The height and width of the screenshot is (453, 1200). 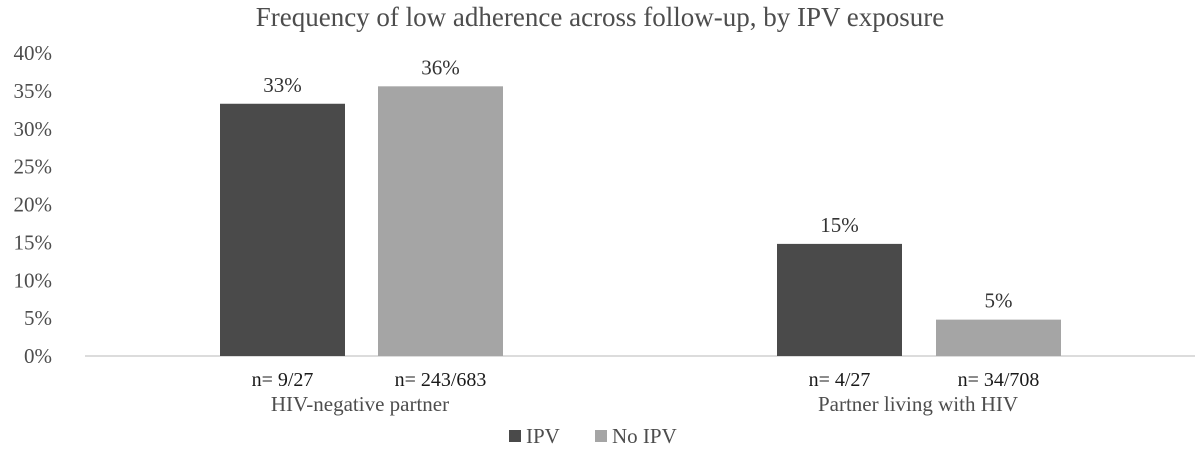 I want to click on n-label: n= 34/708, so click(x=999, y=380).